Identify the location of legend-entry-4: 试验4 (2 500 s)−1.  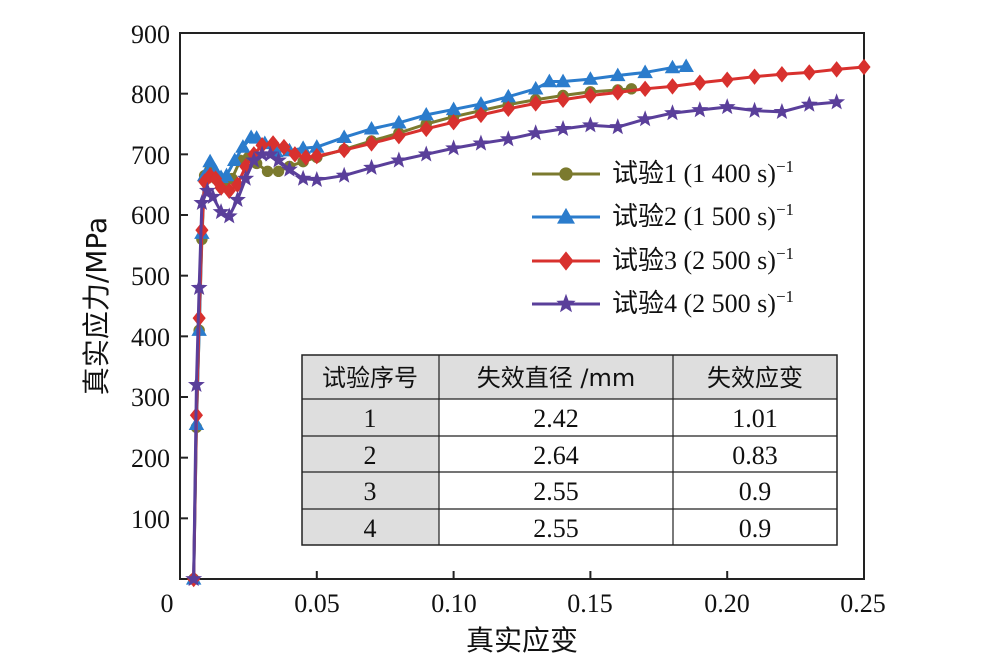
(663, 302).